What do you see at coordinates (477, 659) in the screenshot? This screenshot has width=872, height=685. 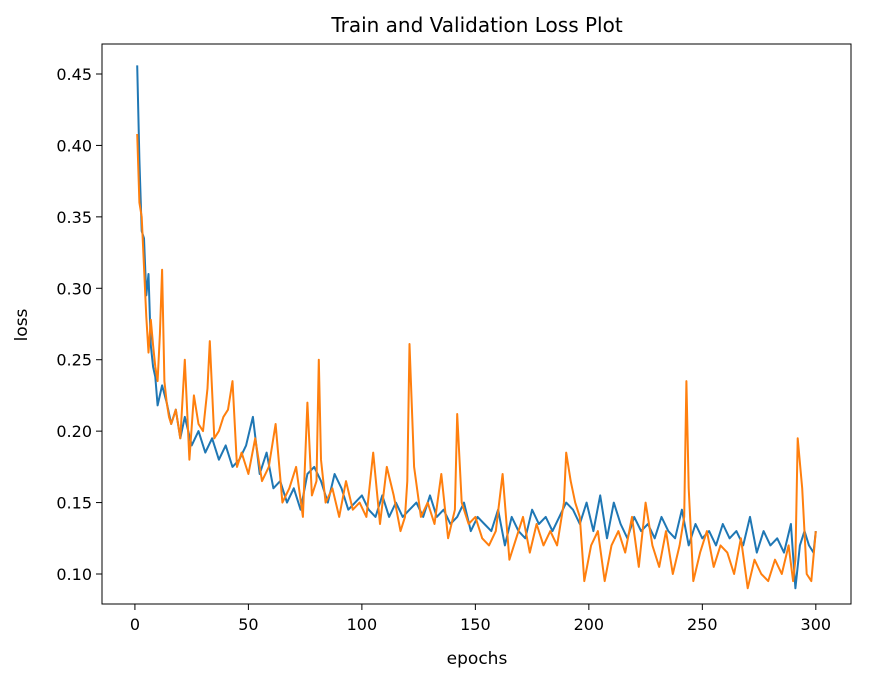 I see `x-axis-label: epochs` at bounding box center [477, 659].